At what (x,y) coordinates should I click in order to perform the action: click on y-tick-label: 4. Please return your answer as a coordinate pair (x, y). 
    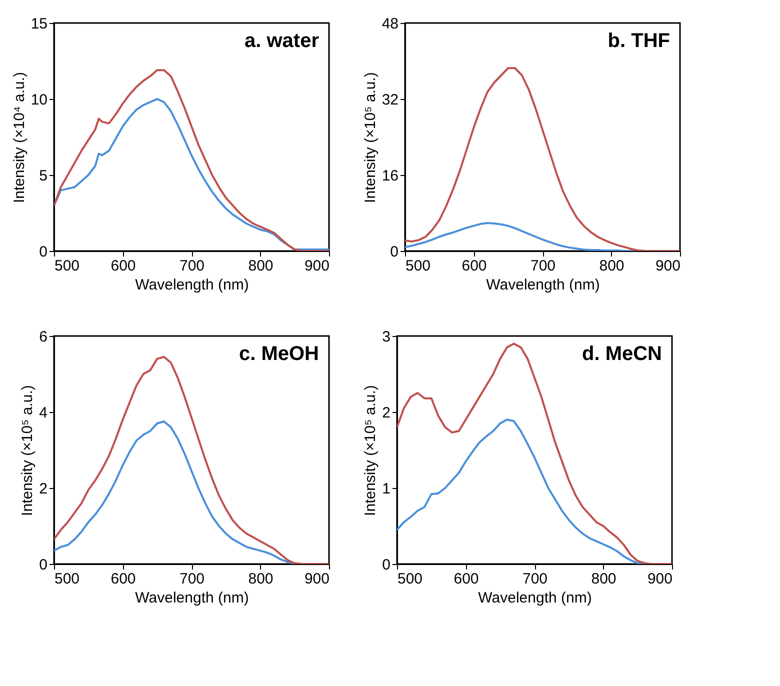
    Looking at the image, I should click on (43, 413).